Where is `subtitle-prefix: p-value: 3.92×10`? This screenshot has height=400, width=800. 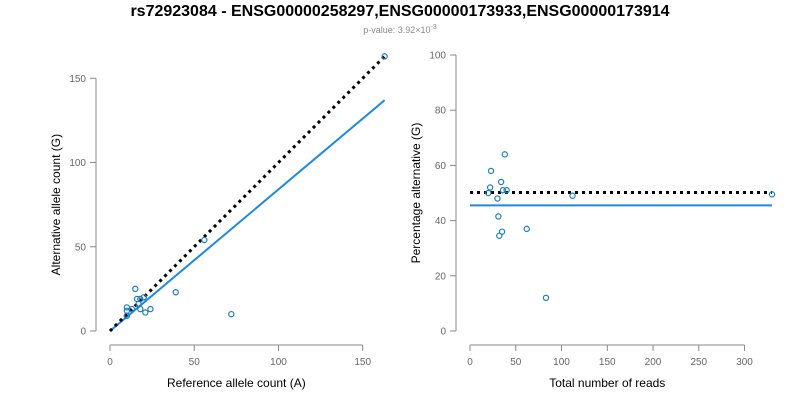
subtitle-prefix: p-value: 3.92×10 is located at coordinates (397, 30).